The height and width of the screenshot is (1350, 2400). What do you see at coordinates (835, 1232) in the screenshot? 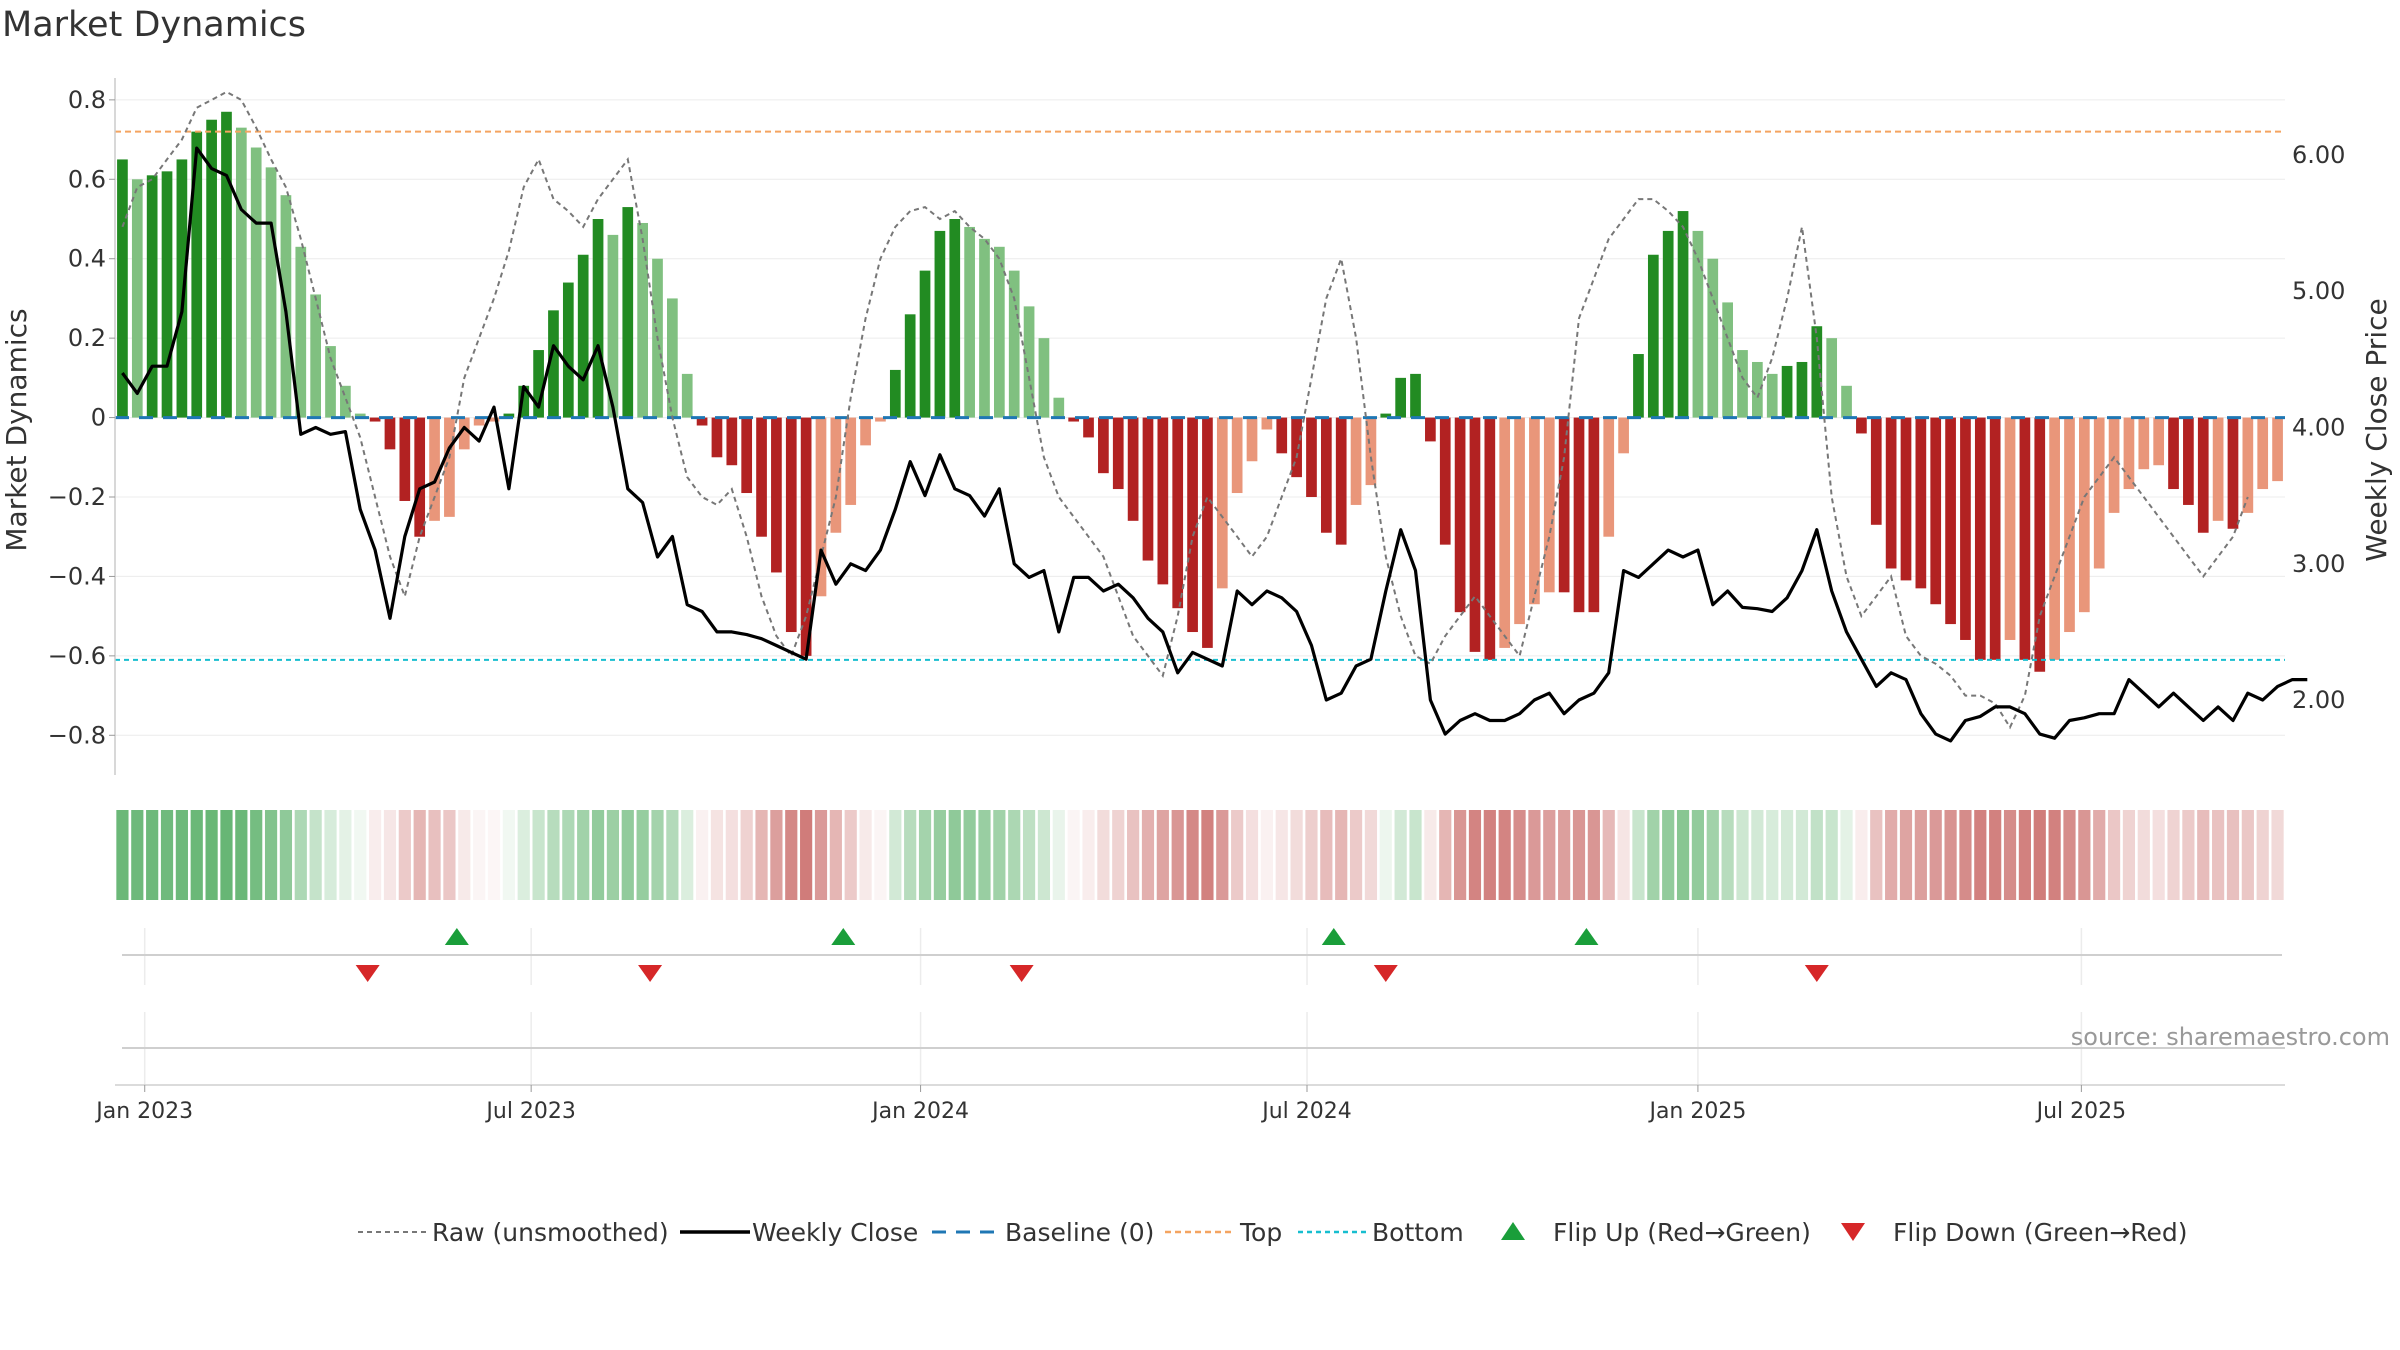
I see `legend-label: Weekly Close` at bounding box center [835, 1232].